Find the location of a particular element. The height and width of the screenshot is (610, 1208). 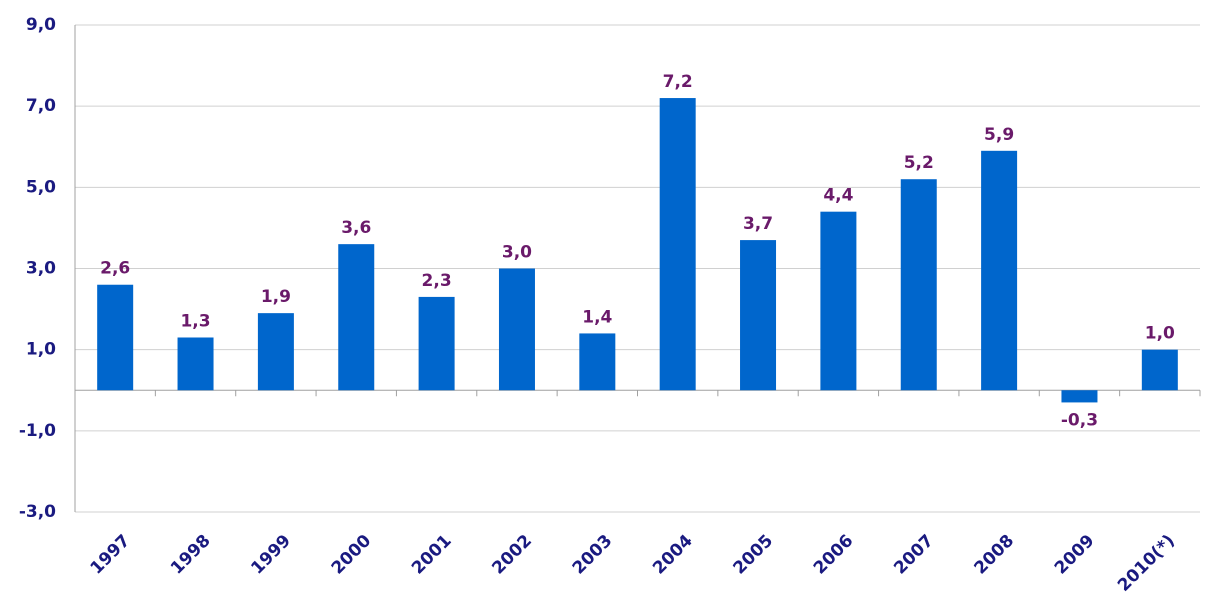

x-tick-label: 2006 is located at coordinates (834, 555).